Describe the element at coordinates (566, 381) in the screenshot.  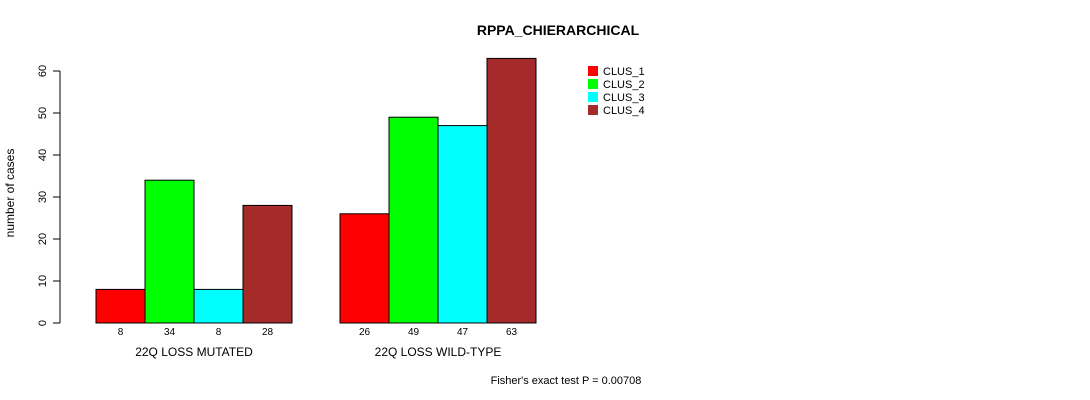
I see `fisher-test-footnote: Fisher's exact test P = 0.00708` at that location.